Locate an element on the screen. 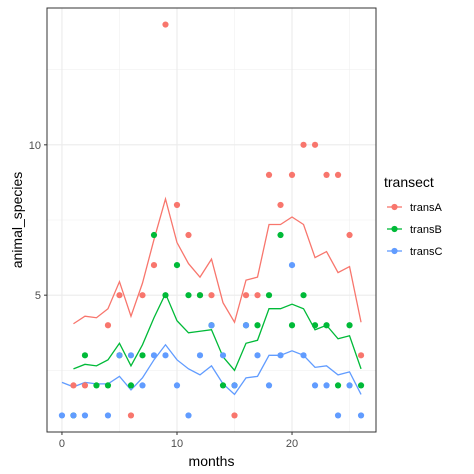 The height and width of the screenshot is (474, 474). x-tick-label: 0 is located at coordinates (62, 444).